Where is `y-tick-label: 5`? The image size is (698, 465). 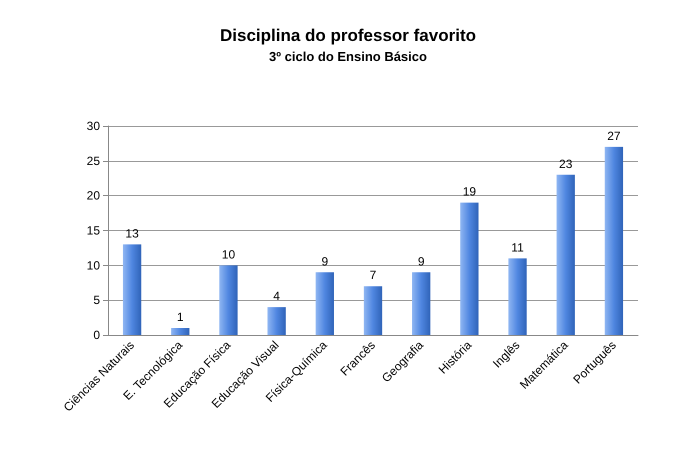 y-tick-label: 5 is located at coordinates (96, 300).